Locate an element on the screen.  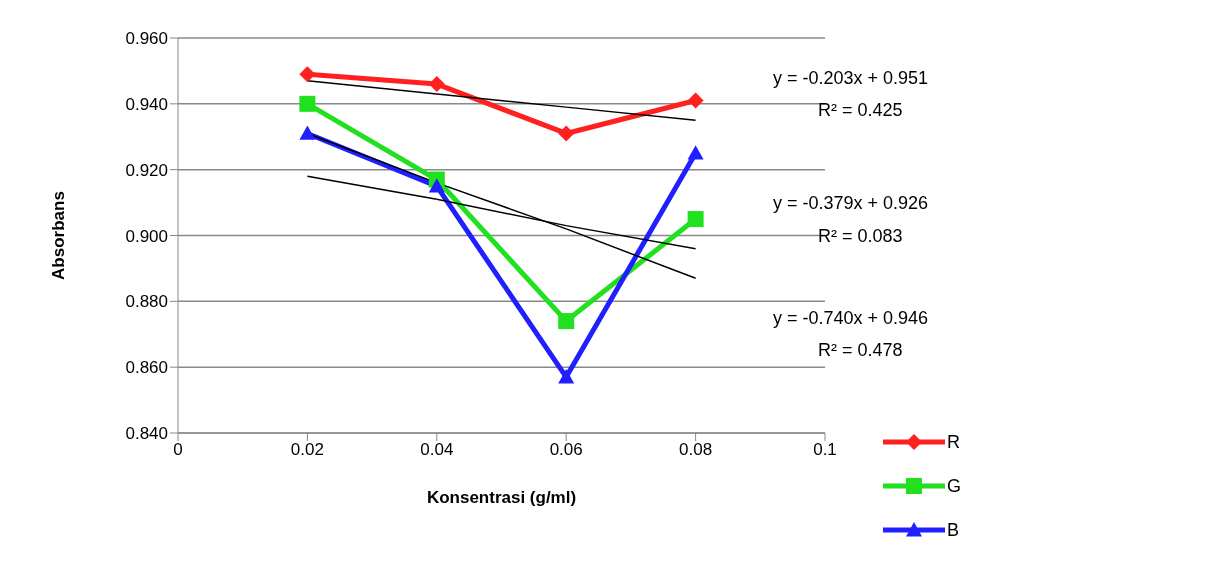
annotation: R² = 0.083 is located at coordinates (860, 236).